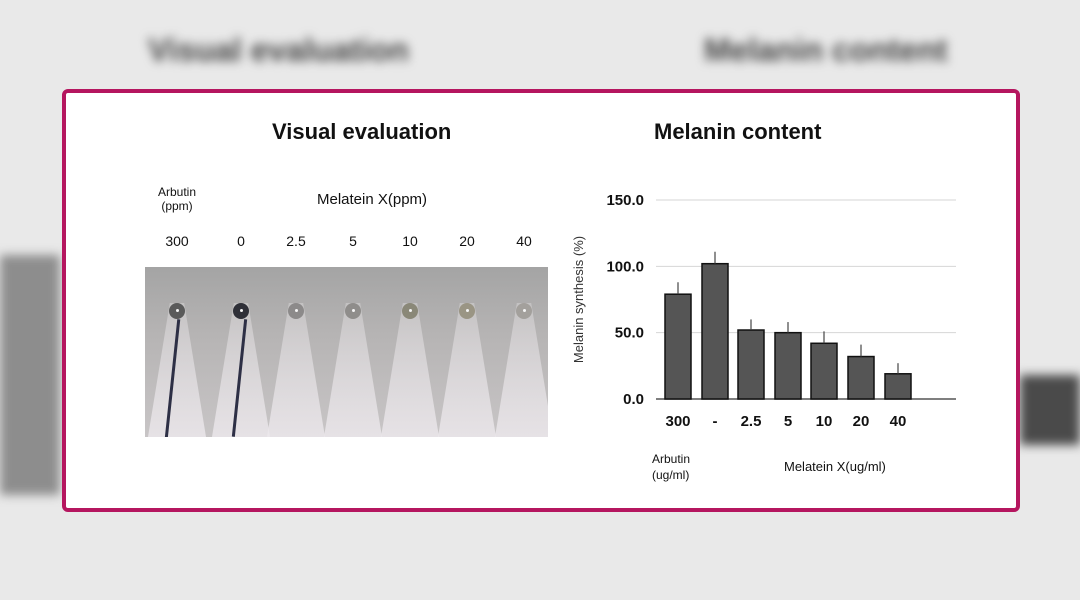  Describe the element at coordinates (346, 352) in the screenshot. I see `tube-photo` at that location.